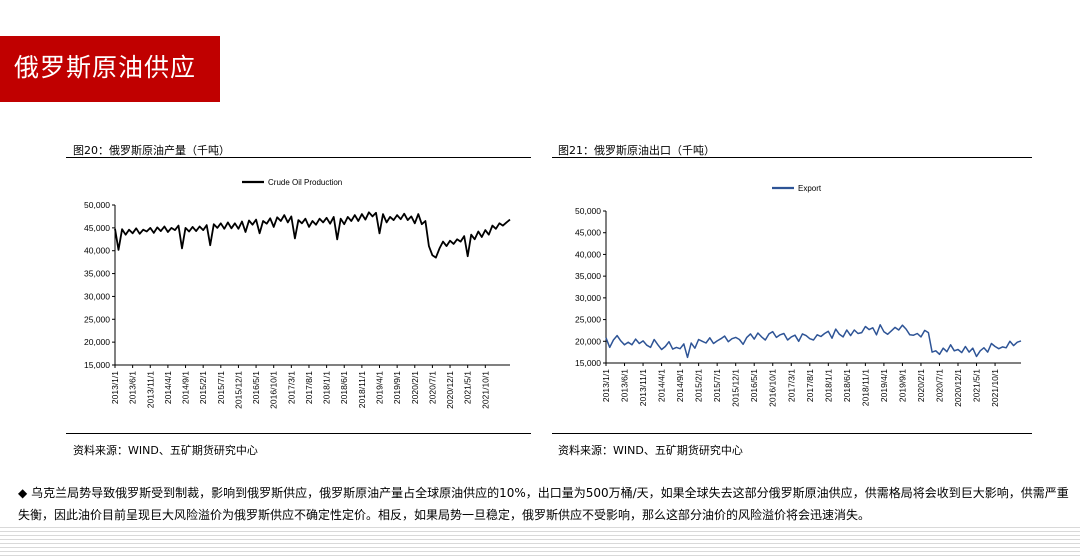 The width and height of the screenshot is (1080, 556). What do you see at coordinates (97, 365) in the screenshot?
I see `chart-left-y-tick-label: 15,000` at bounding box center [97, 365].